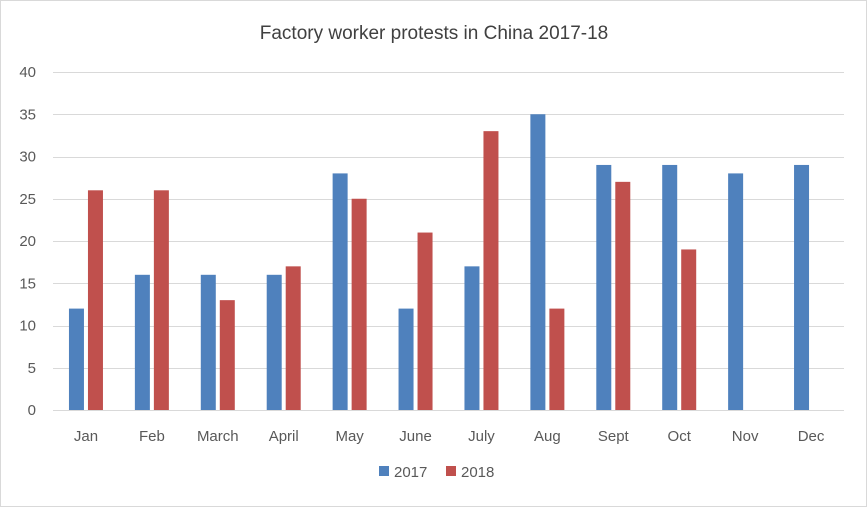 The height and width of the screenshot is (508, 867). I want to click on bar-2018-Sept, so click(623, 295).